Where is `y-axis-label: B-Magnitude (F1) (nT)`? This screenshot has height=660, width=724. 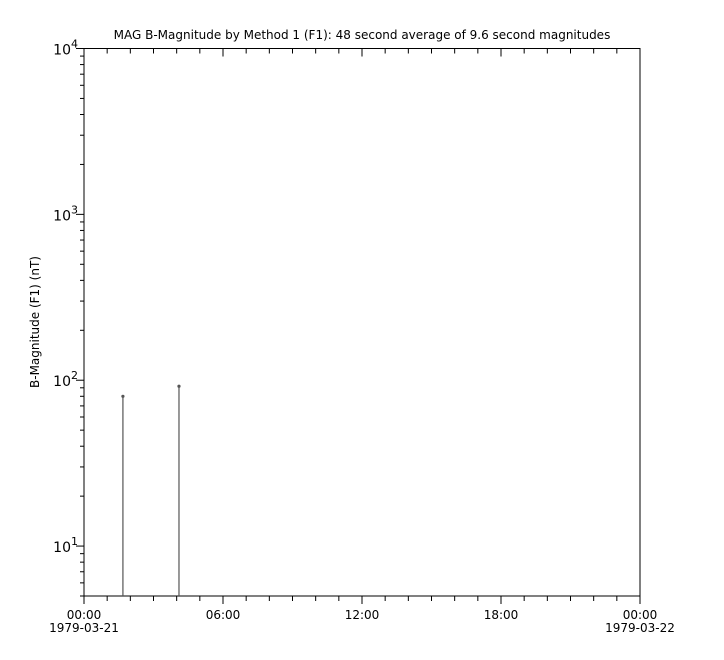
y-axis-label: B-Magnitude (F1) (nT) is located at coordinates (35, 322).